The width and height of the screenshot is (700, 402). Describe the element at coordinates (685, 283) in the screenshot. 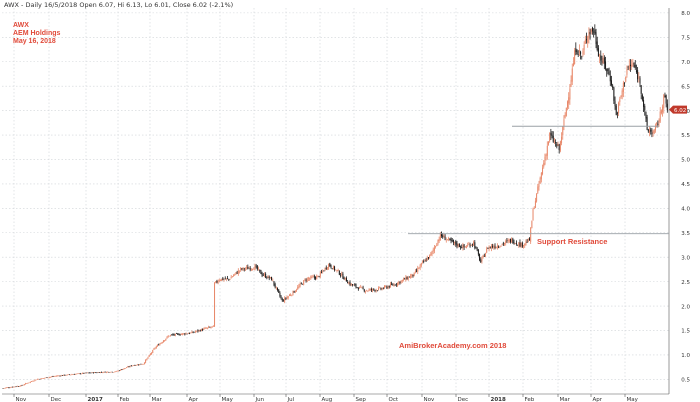

I see `y-tick-label: 2.5` at that location.